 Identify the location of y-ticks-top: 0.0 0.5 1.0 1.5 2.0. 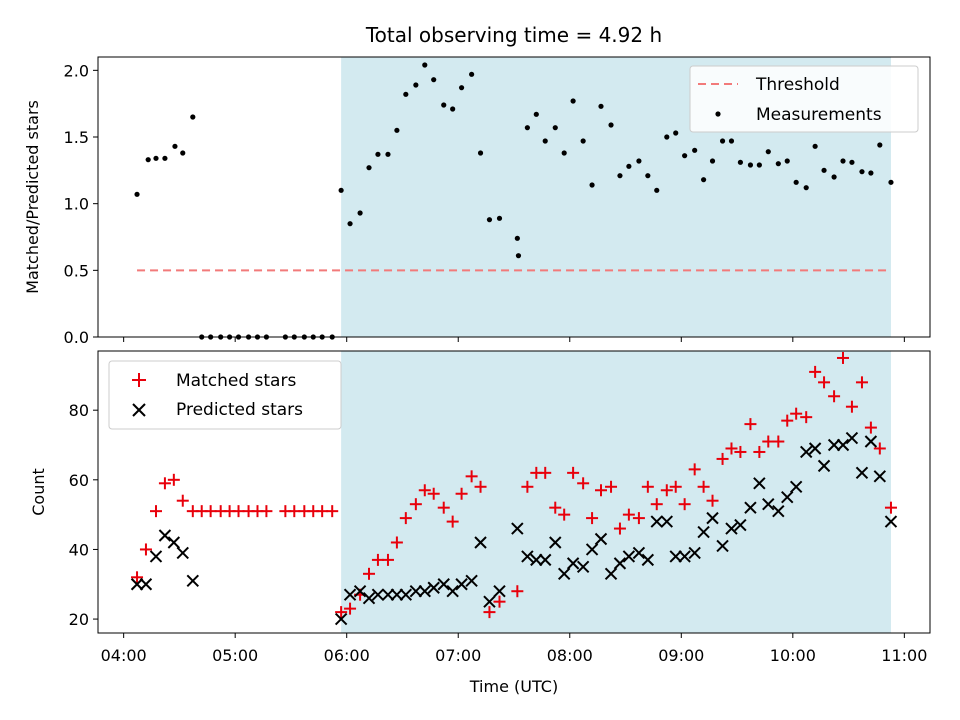
(81, 204).